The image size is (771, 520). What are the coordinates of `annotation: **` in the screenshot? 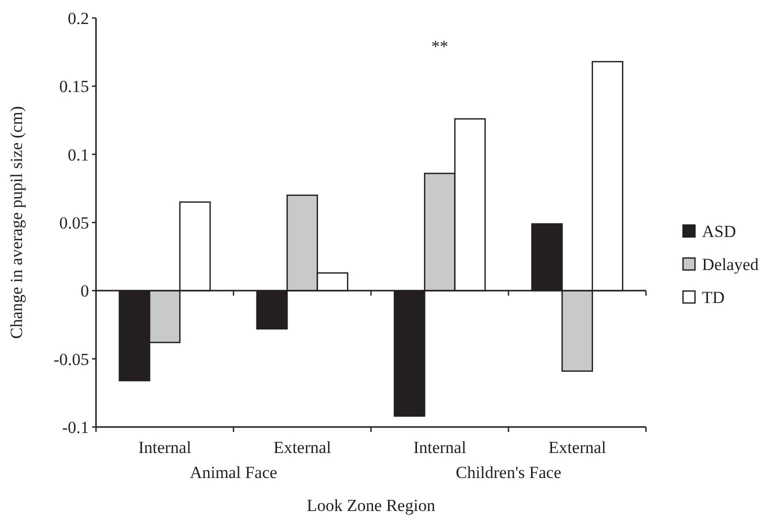 It's located at (439, 46).